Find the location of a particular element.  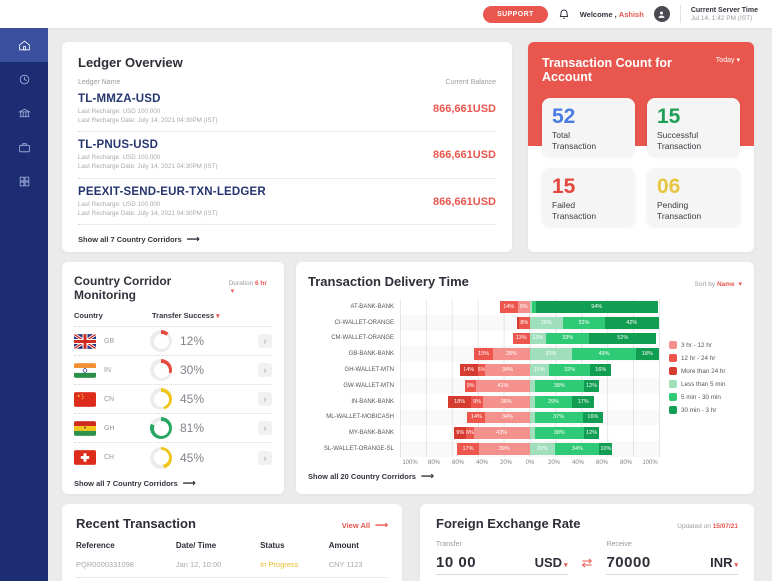

country-code: CH is located at coordinates (109, 457).